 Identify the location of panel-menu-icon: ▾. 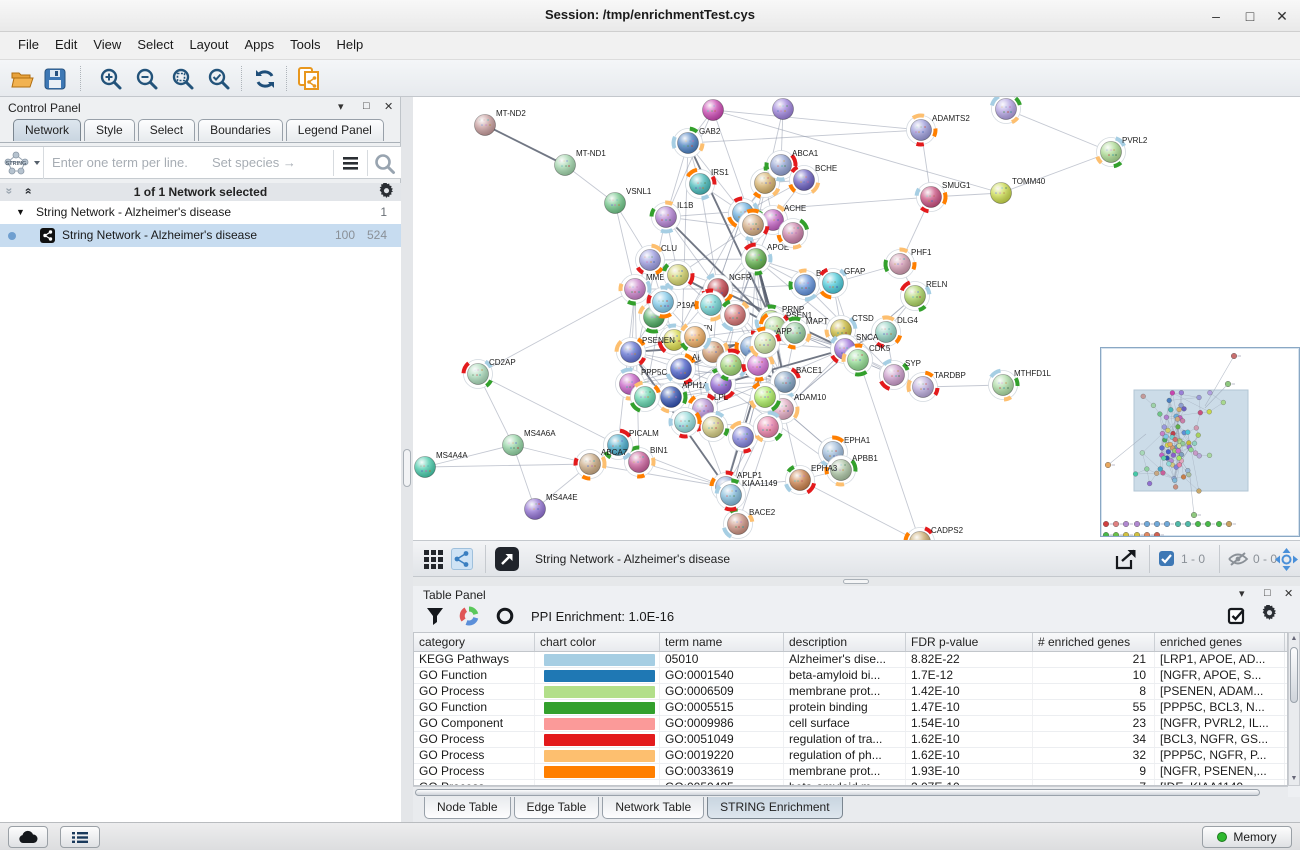
(1242, 594).